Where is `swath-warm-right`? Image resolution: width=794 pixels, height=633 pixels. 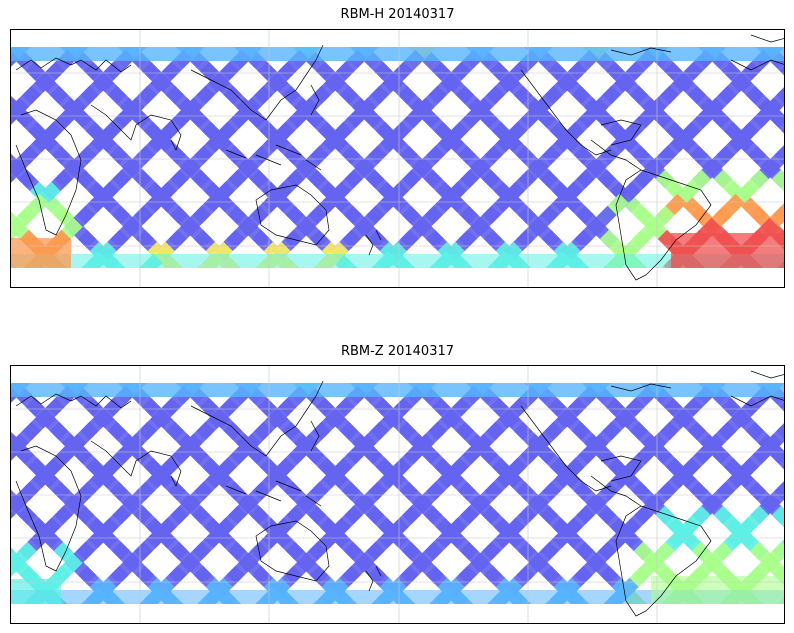
swath-warm-right is located at coordinates (717, 590).